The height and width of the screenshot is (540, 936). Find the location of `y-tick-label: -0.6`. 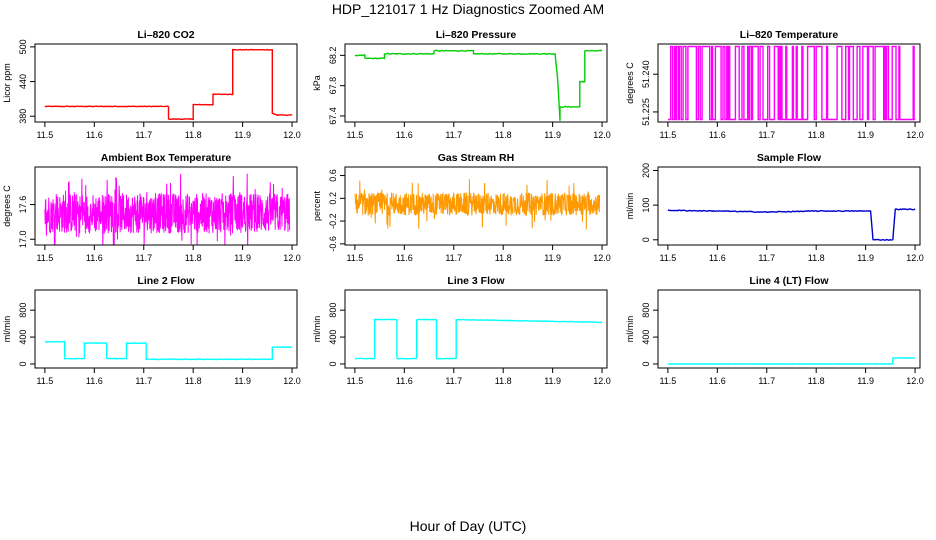

y-tick-label: -0.6 is located at coordinates (333, 244).